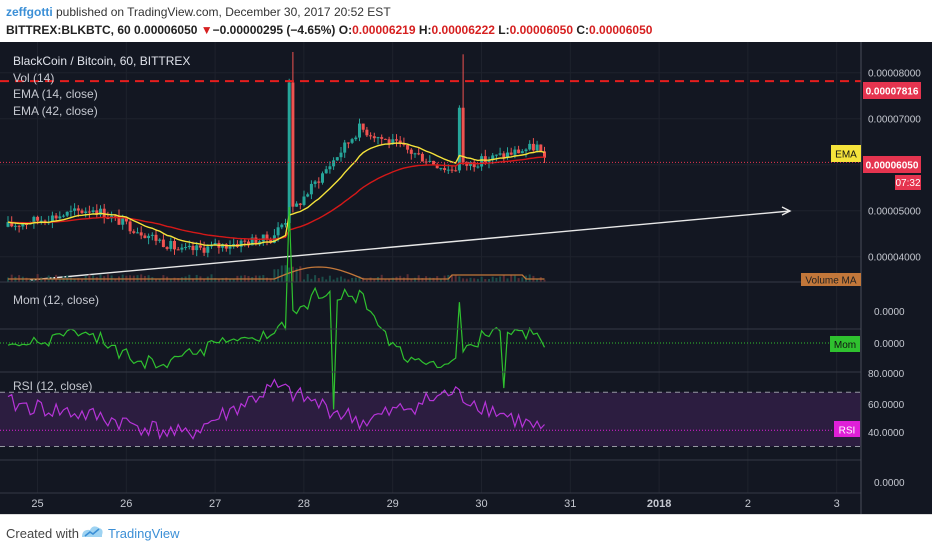 The image size is (932, 551). What do you see at coordinates (886, 405) in the screenshot?
I see `rsi-tick-60: 60.0000` at bounding box center [886, 405].